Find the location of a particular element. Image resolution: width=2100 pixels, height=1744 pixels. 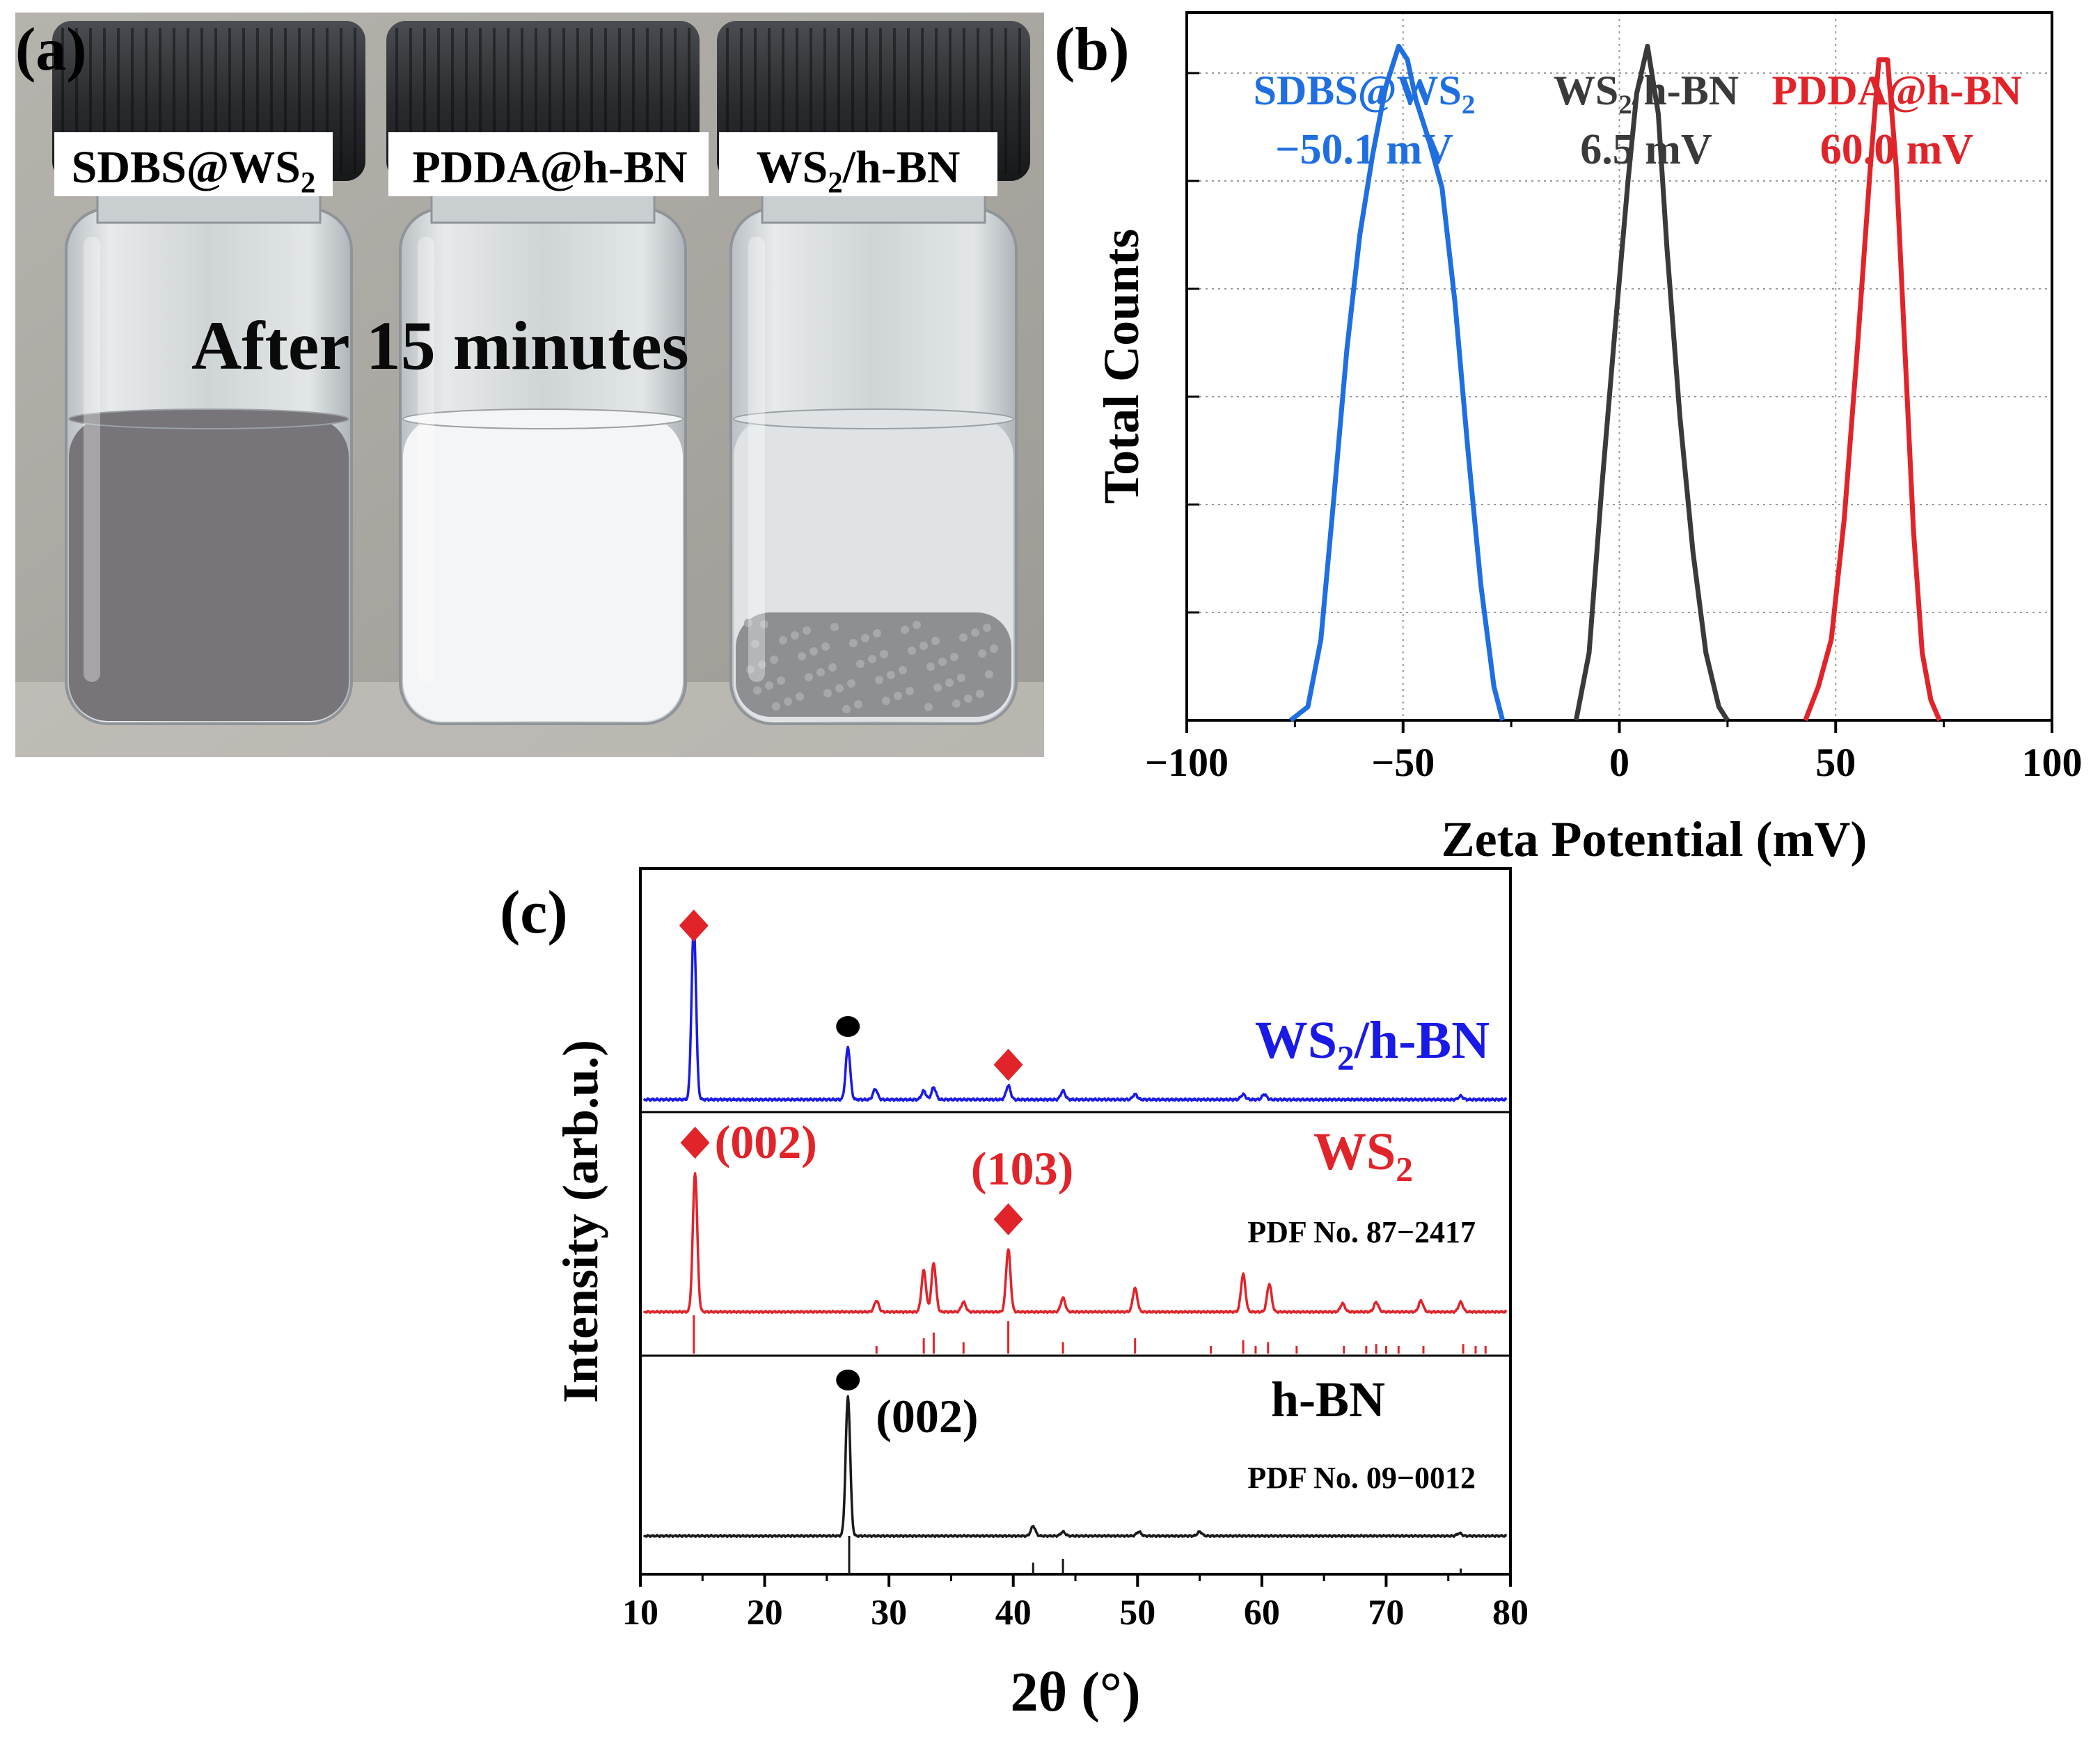

series-label-main: SDBS@WS is located at coordinates (1358, 90).